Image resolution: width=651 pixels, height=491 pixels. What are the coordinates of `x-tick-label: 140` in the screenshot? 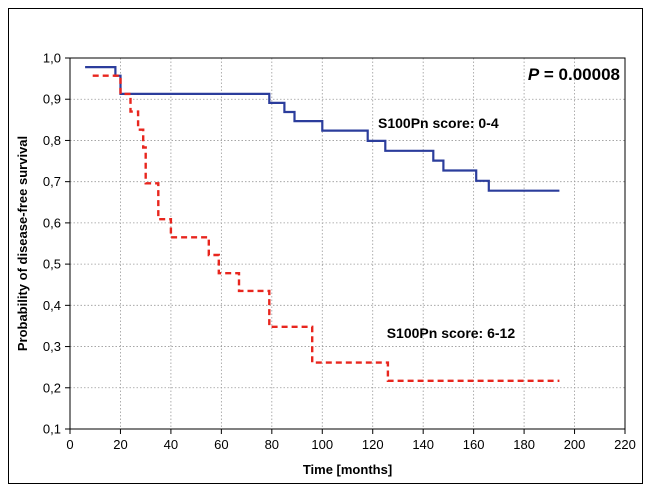 It's located at (423, 444).